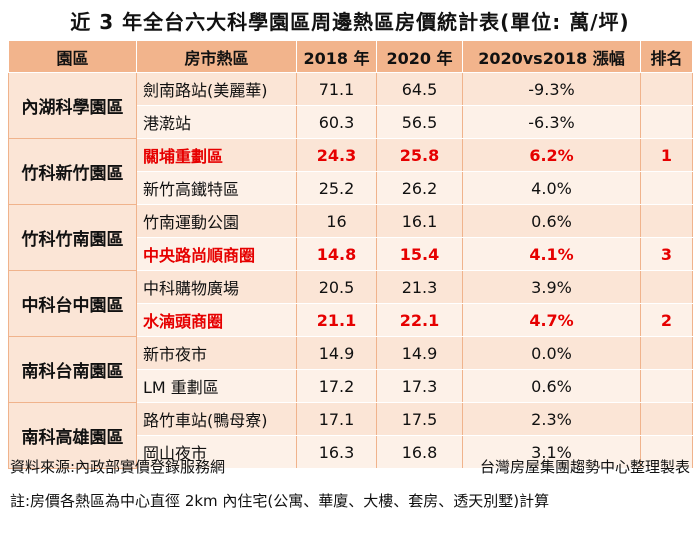 The image size is (700, 540). I want to click on price-2018-cell: 16, so click(336, 221).